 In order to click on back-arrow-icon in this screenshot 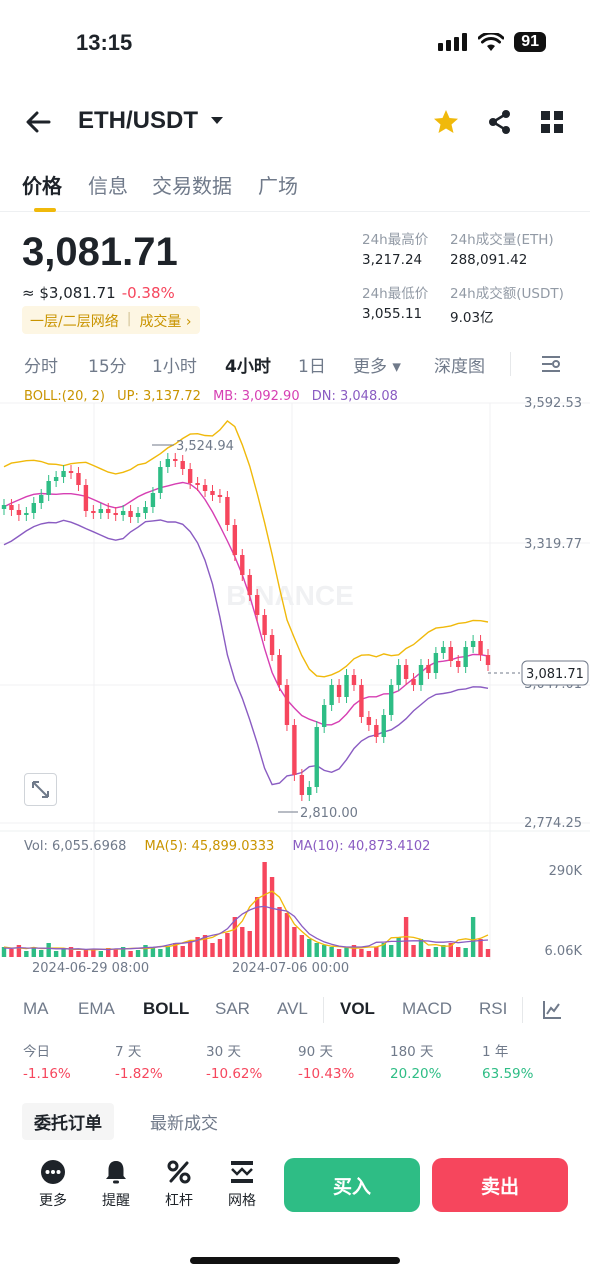, I will do `click(38, 122)`.